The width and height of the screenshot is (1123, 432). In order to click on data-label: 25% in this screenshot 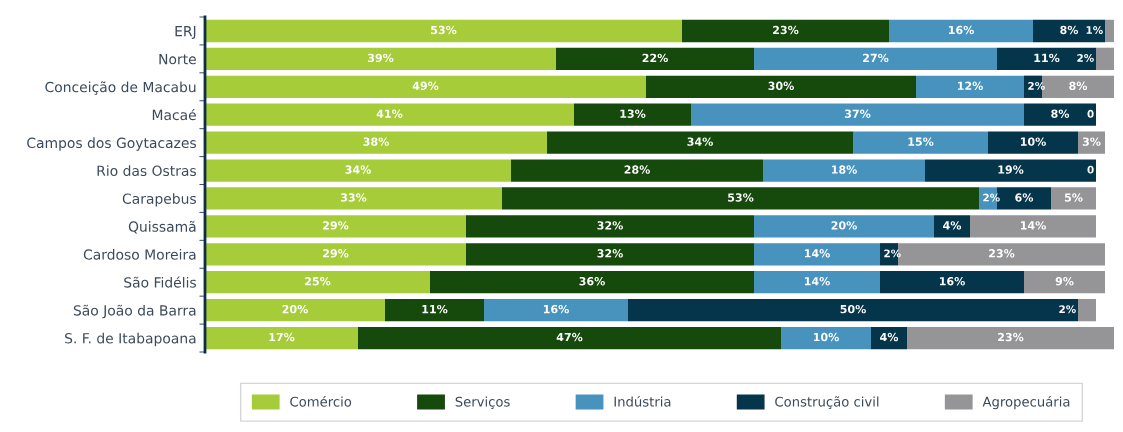, I will do `click(318, 281)`.